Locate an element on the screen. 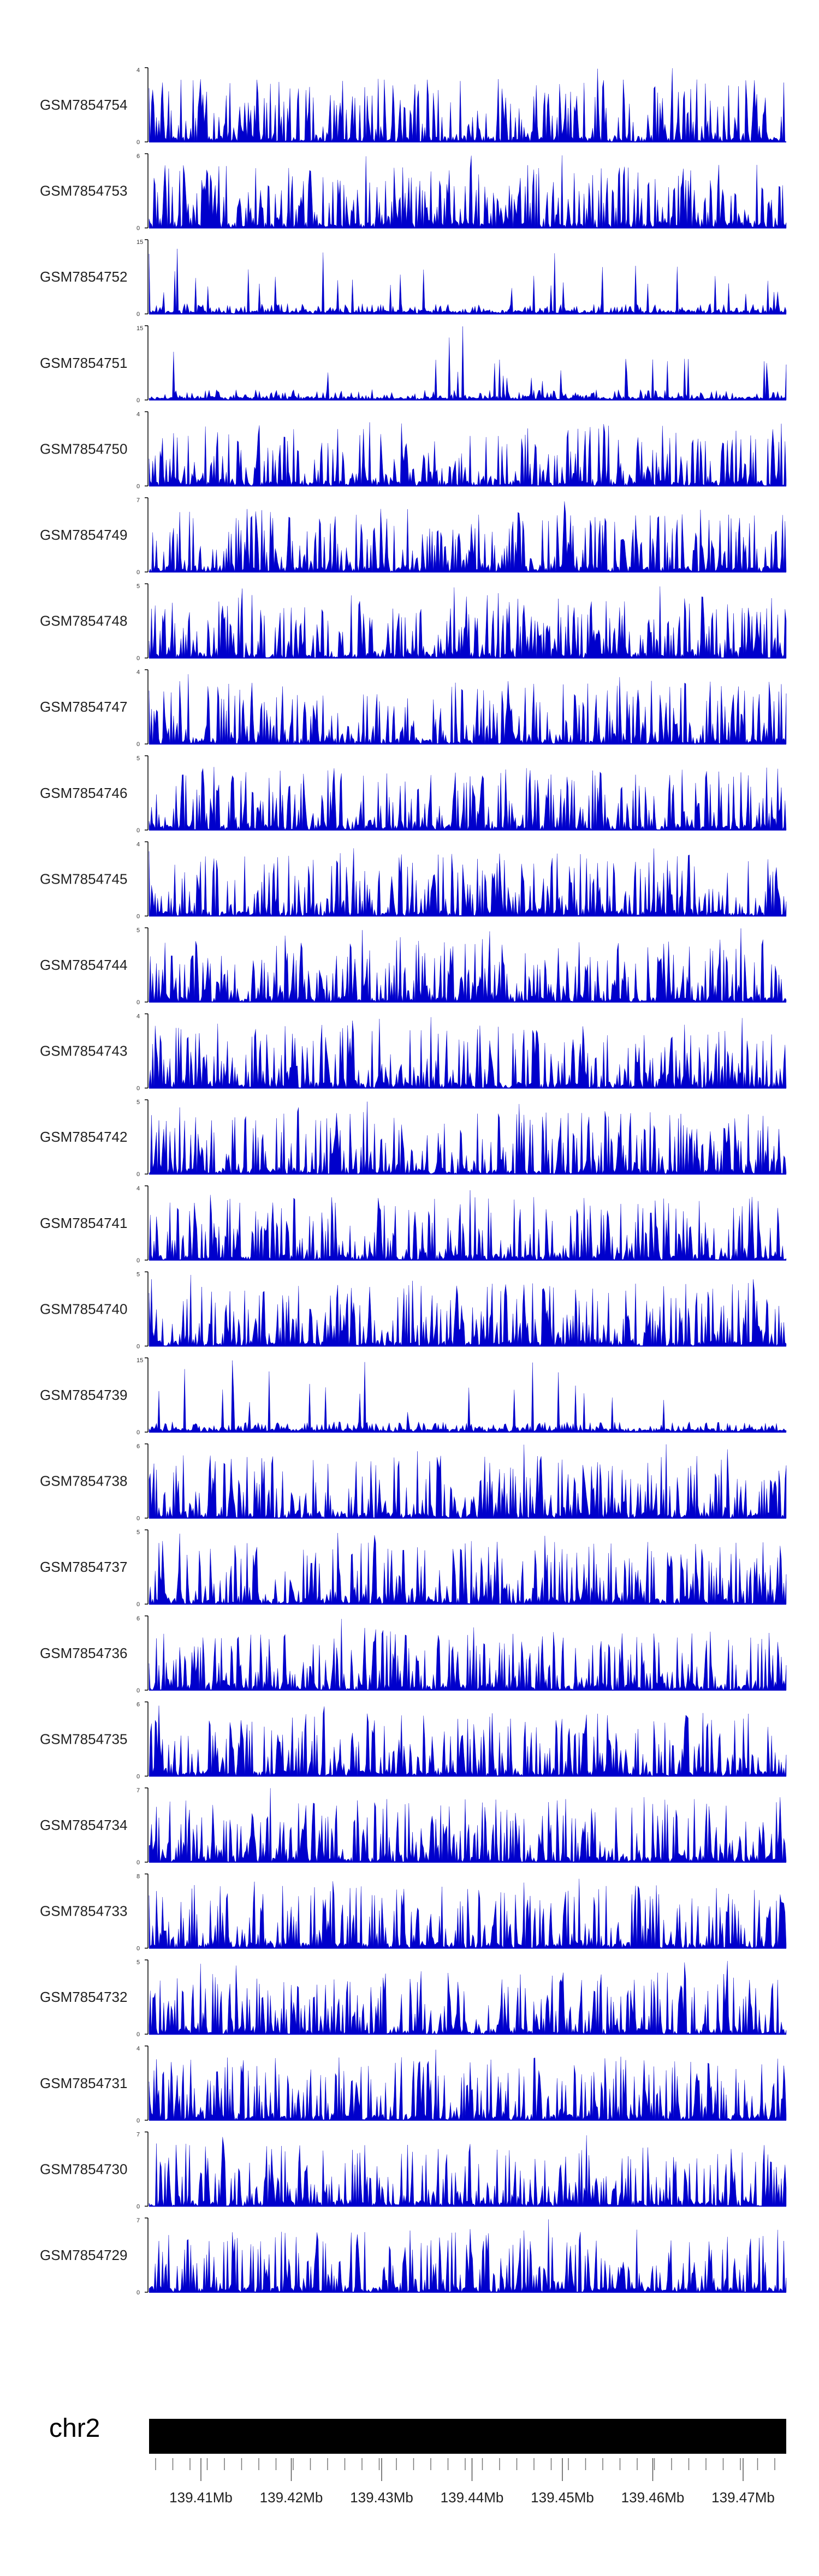  x-tick-label: 139.47Mb is located at coordinates (743, 2497).